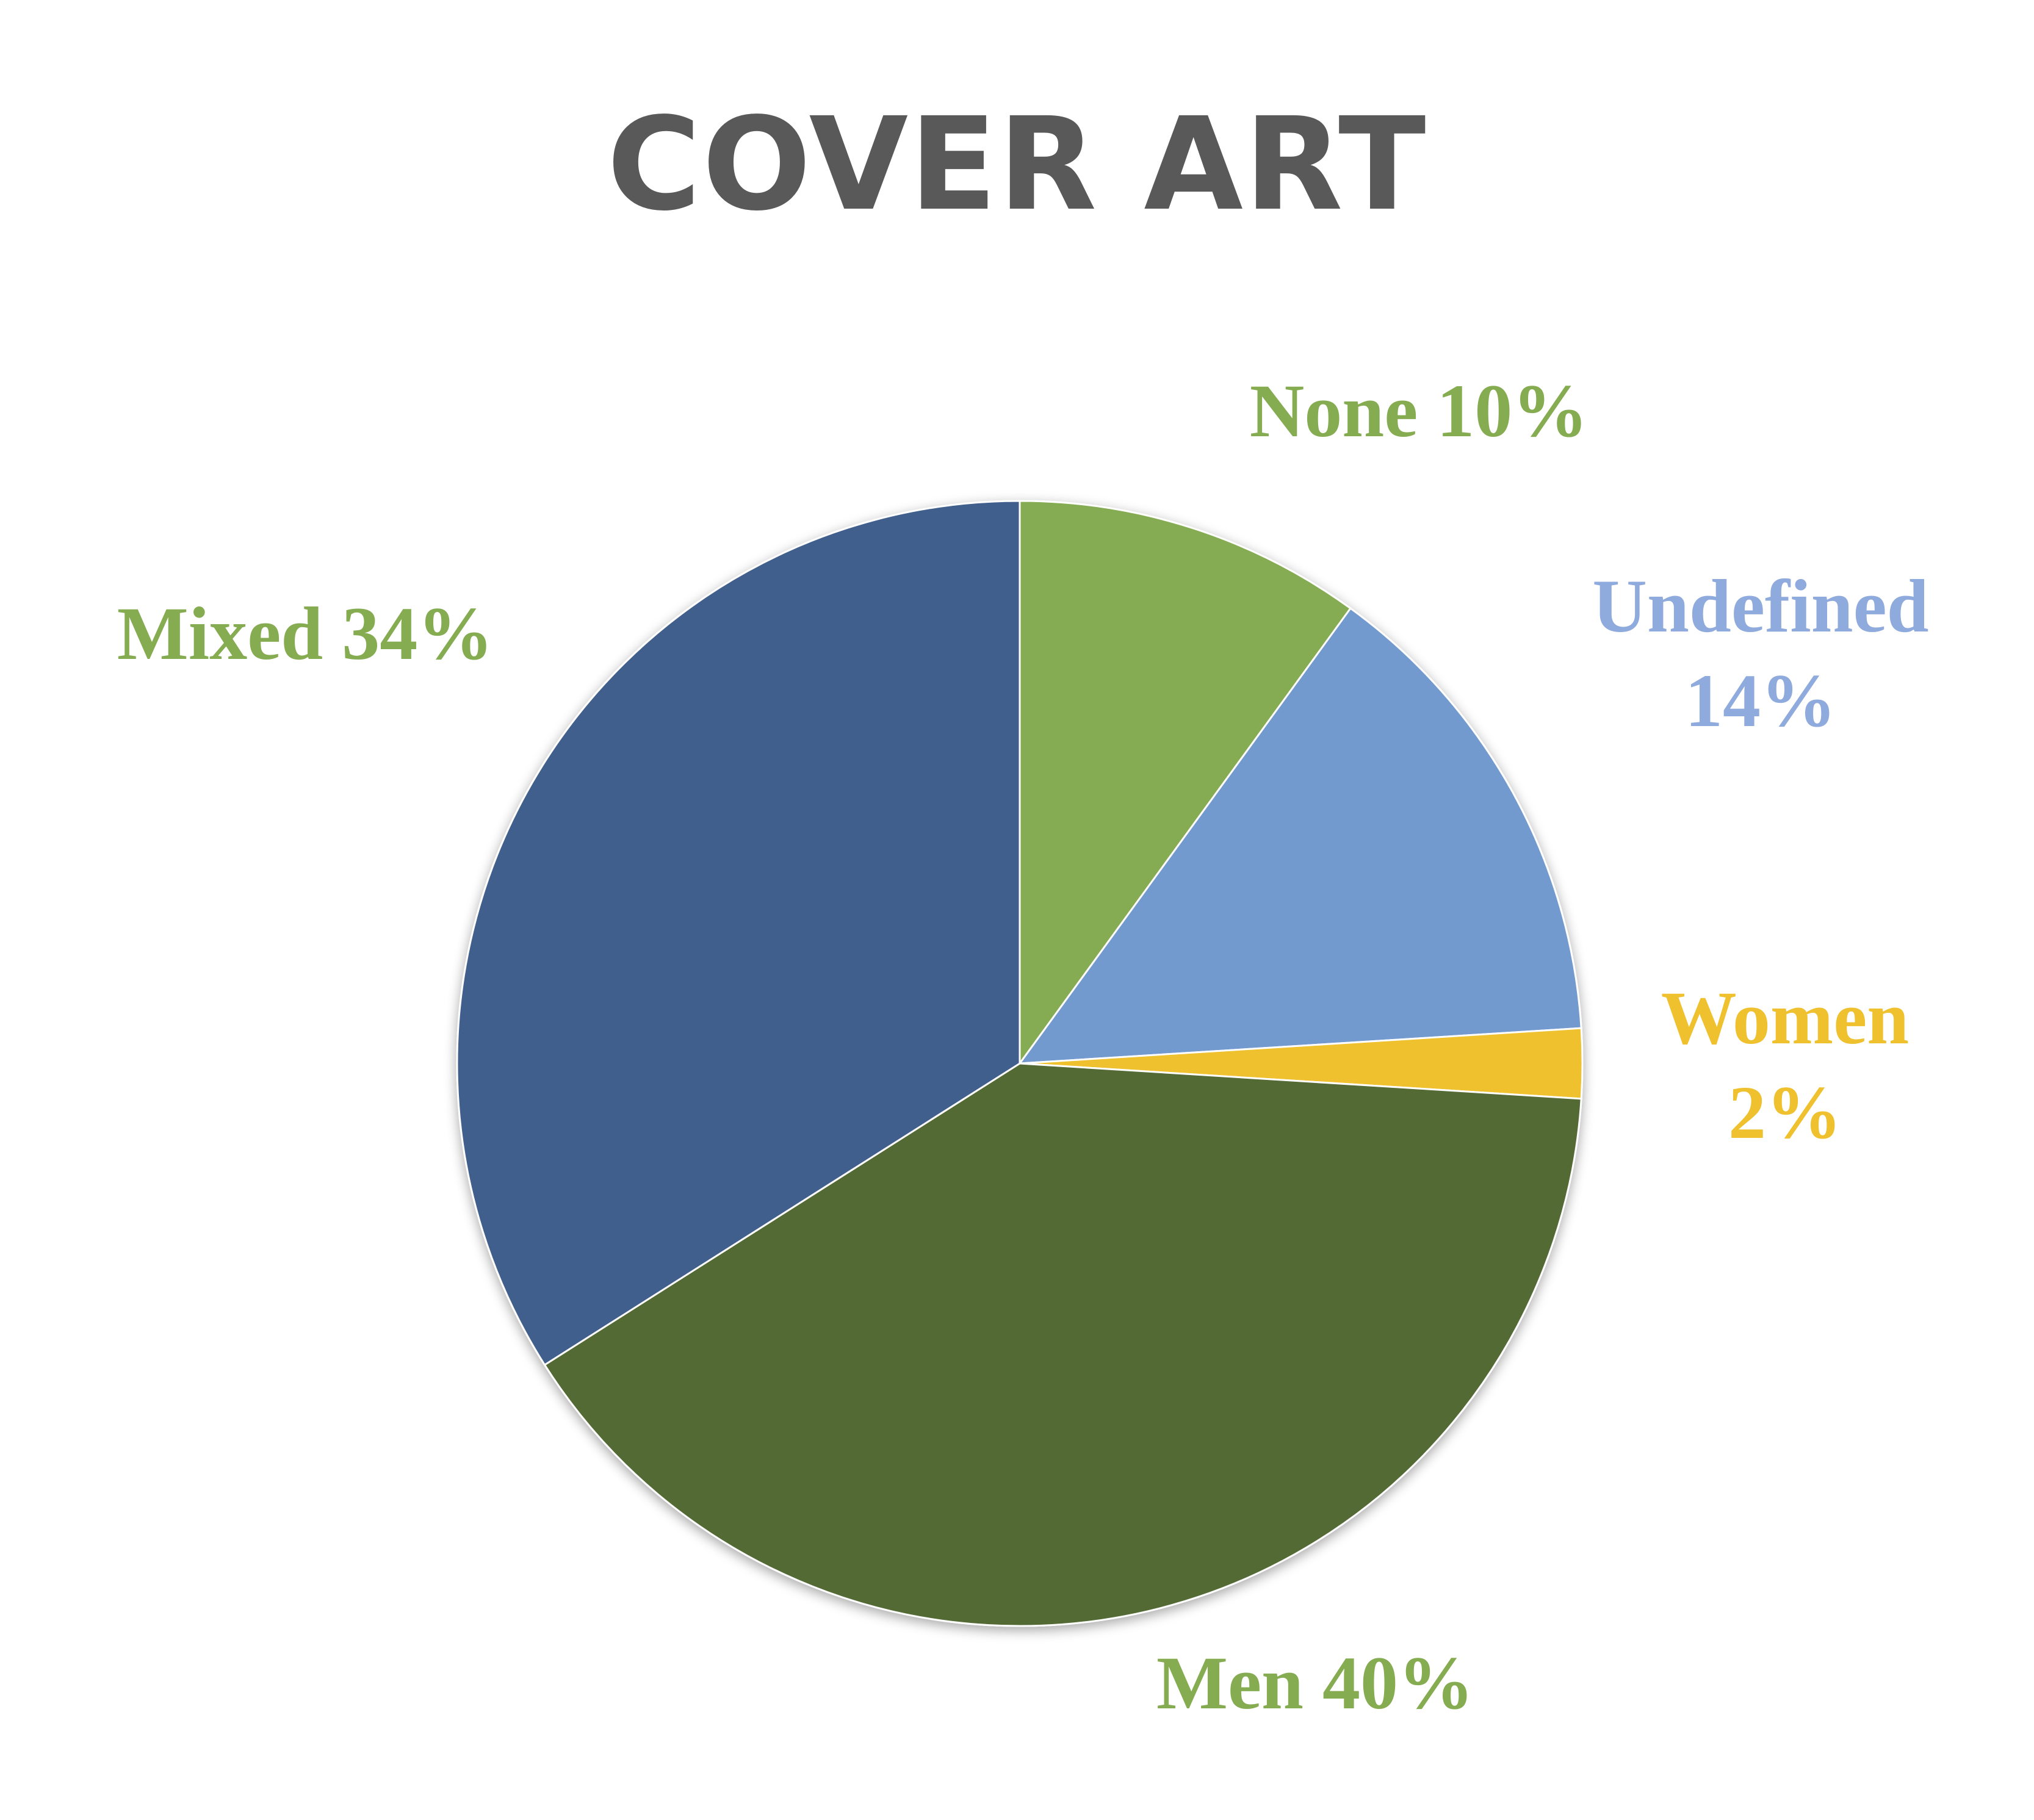  I want to click on pie-slice-undefined, so click(1300, 835).